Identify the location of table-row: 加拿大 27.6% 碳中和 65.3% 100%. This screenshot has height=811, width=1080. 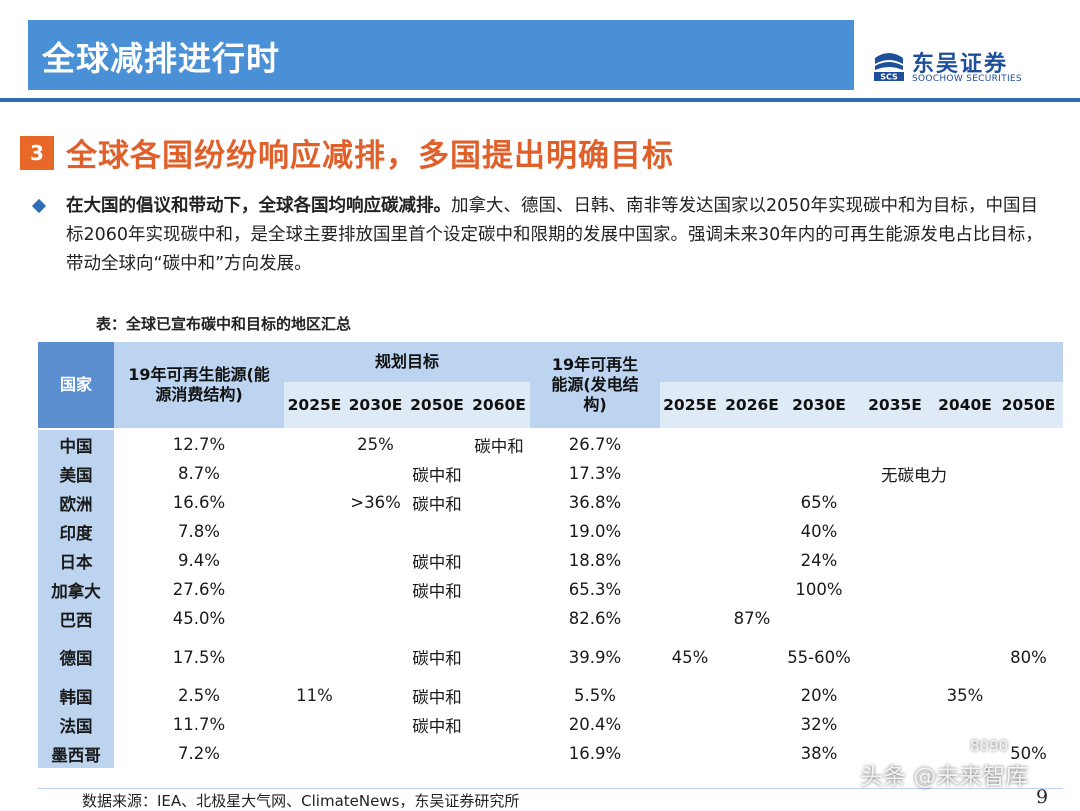
(550, 589).